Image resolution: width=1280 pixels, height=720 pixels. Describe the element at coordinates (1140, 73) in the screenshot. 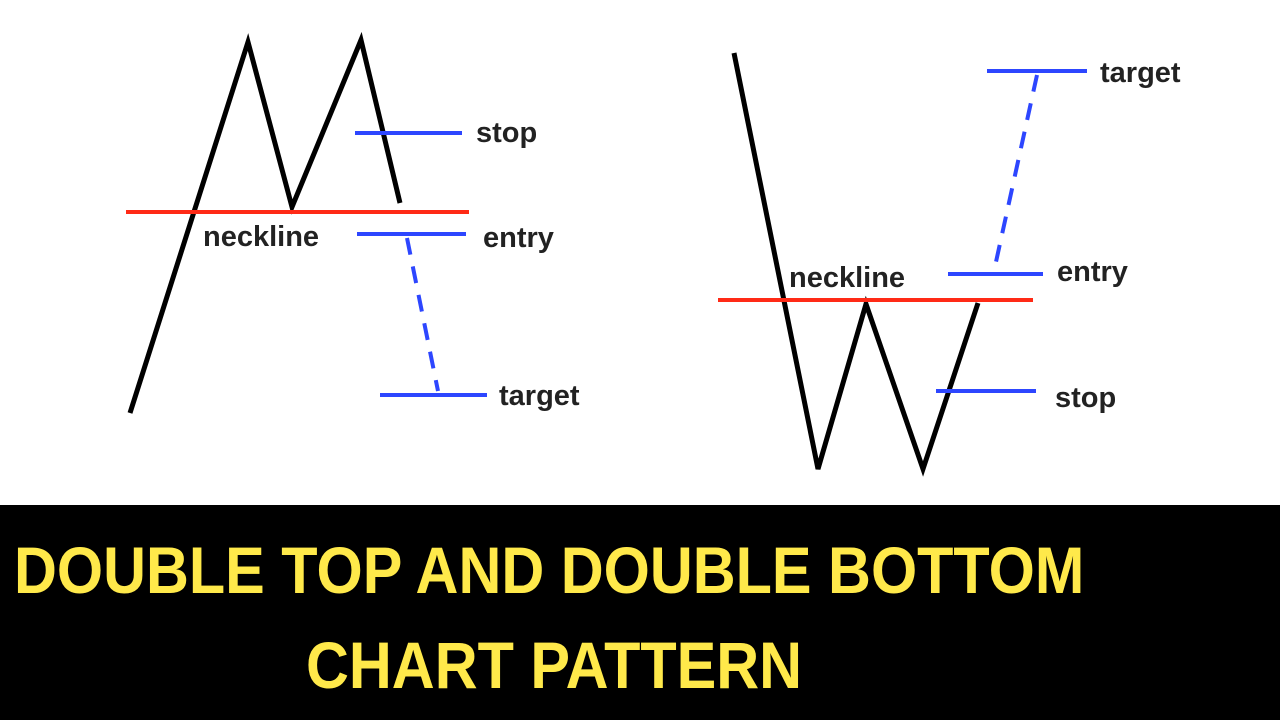

I see `double-bottom-target-label: target` at that location.